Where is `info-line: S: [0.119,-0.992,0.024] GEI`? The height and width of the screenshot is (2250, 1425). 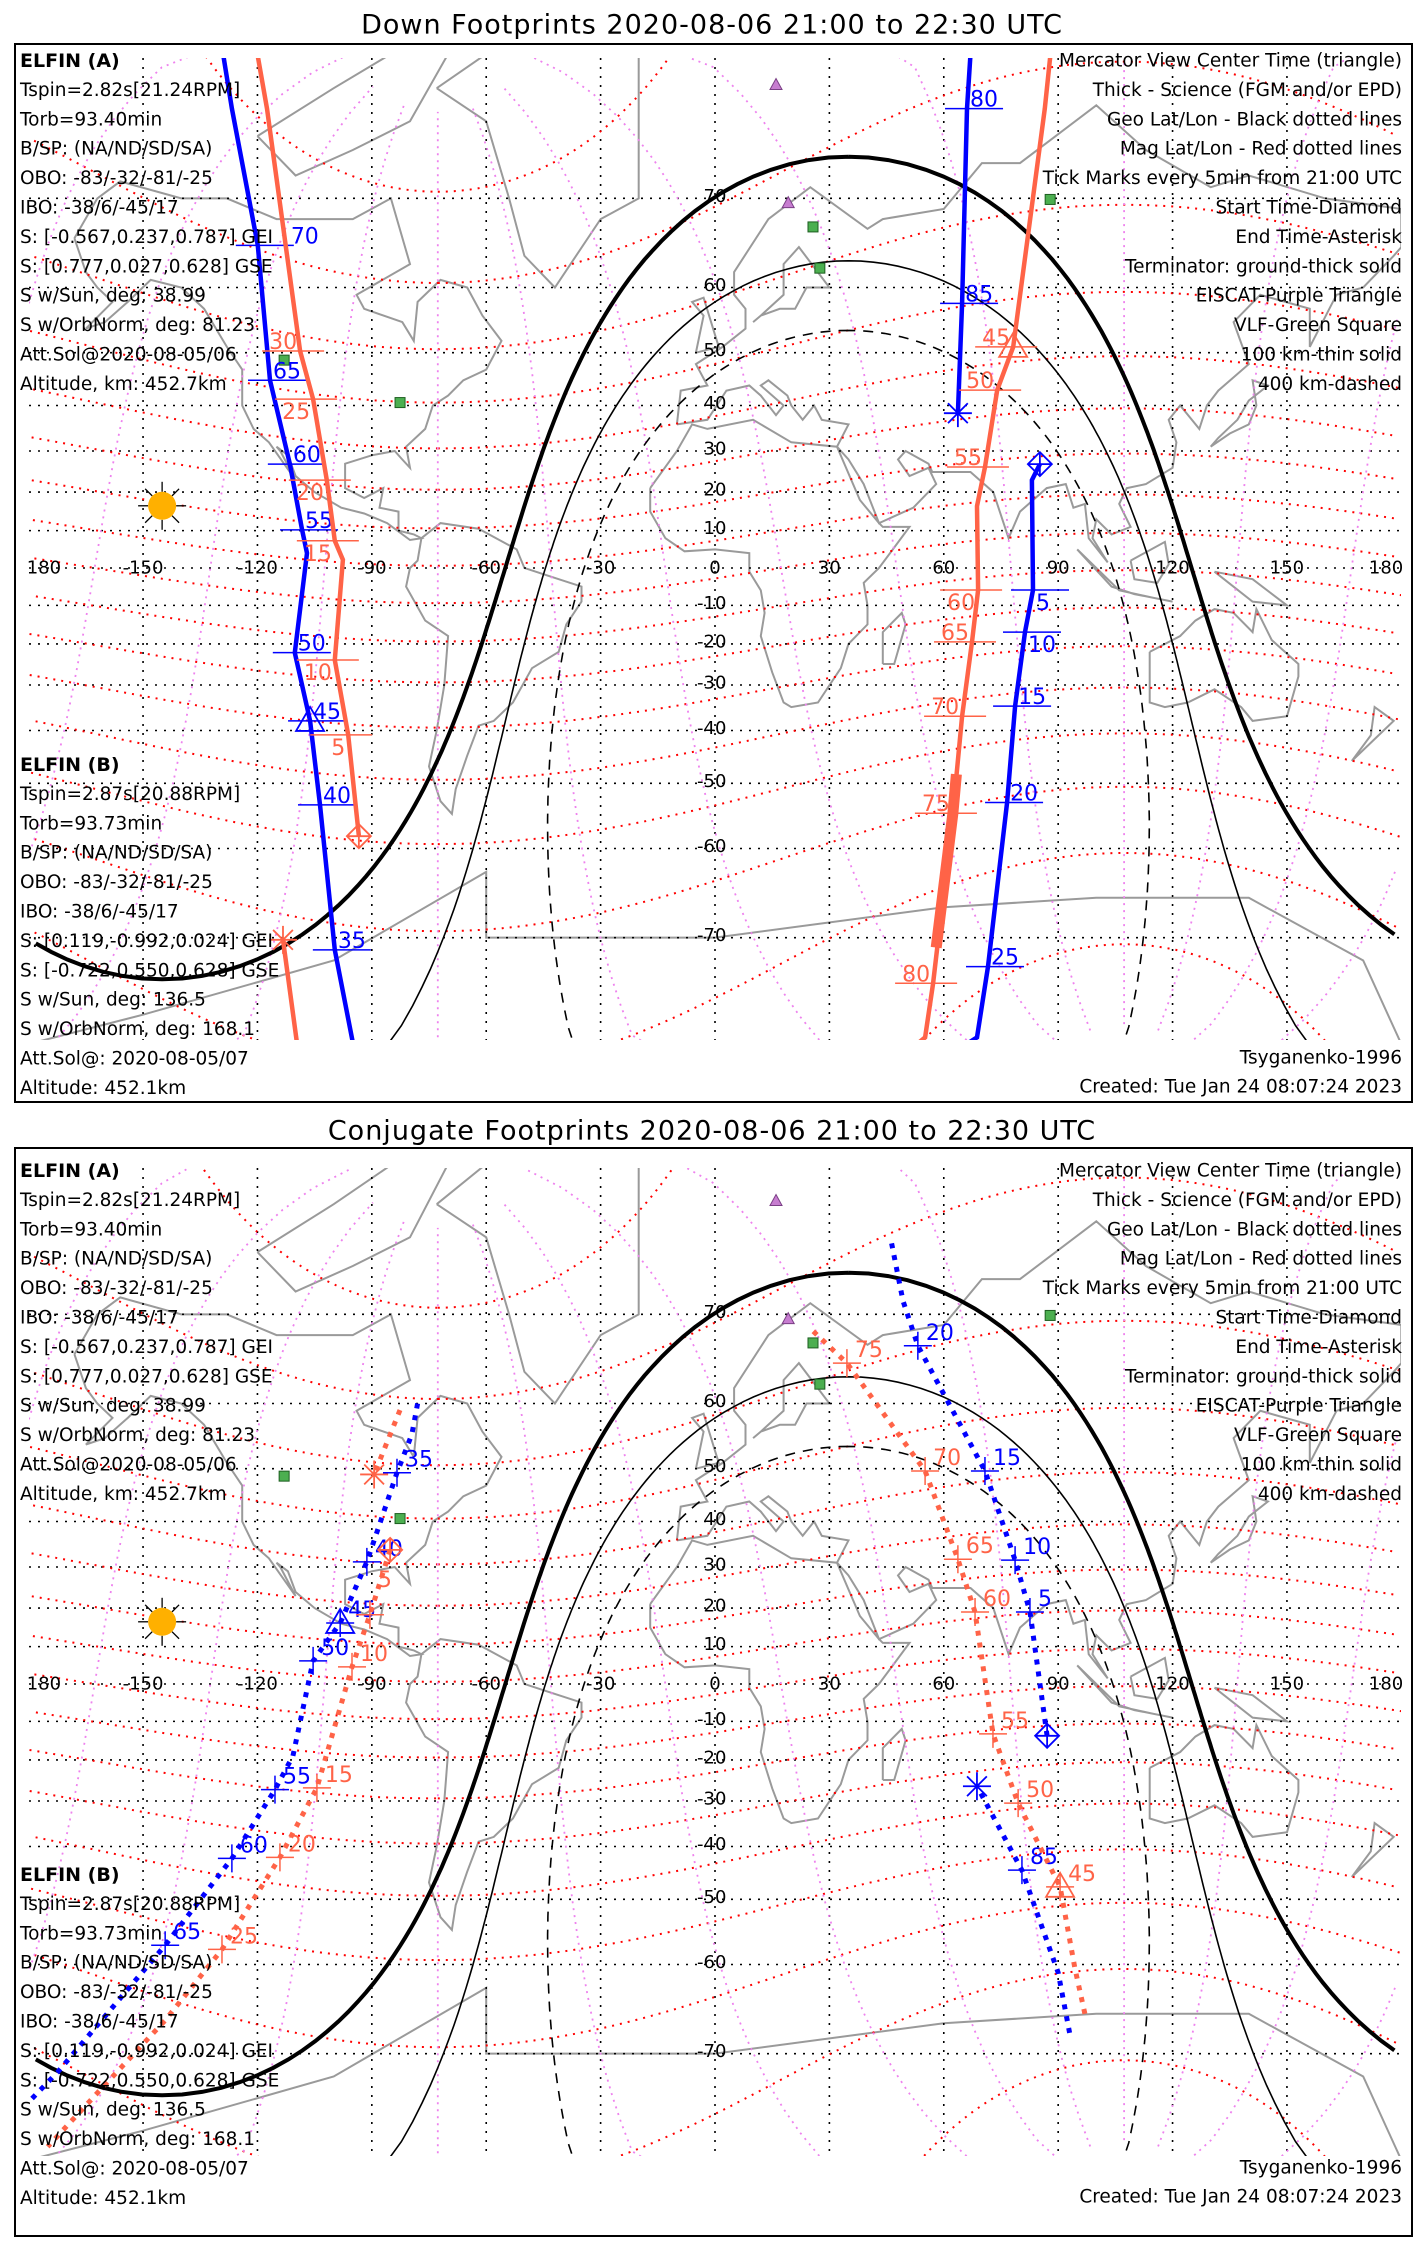
info-line: S: [0.119,-0.992,0.024] GEI is located at coordinates (146, 2051).